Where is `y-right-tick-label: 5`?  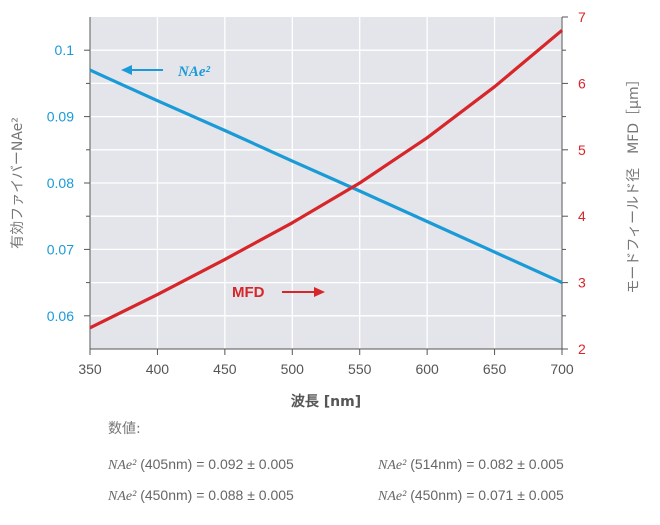 y-right-tick-label: 5 is located at coordinates (582, 150).